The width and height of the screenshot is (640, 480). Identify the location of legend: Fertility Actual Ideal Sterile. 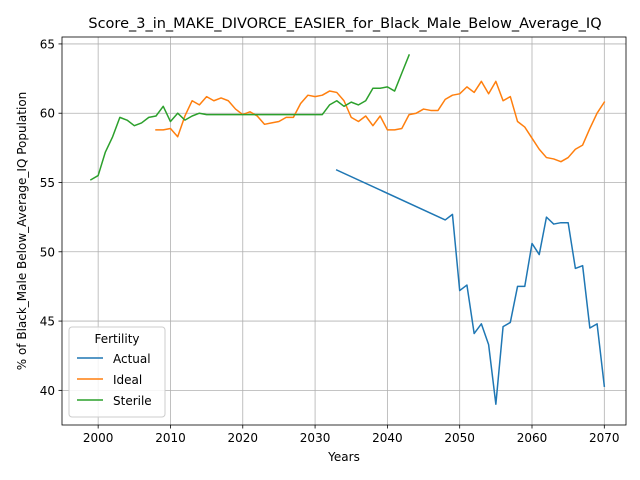
(117, 372).